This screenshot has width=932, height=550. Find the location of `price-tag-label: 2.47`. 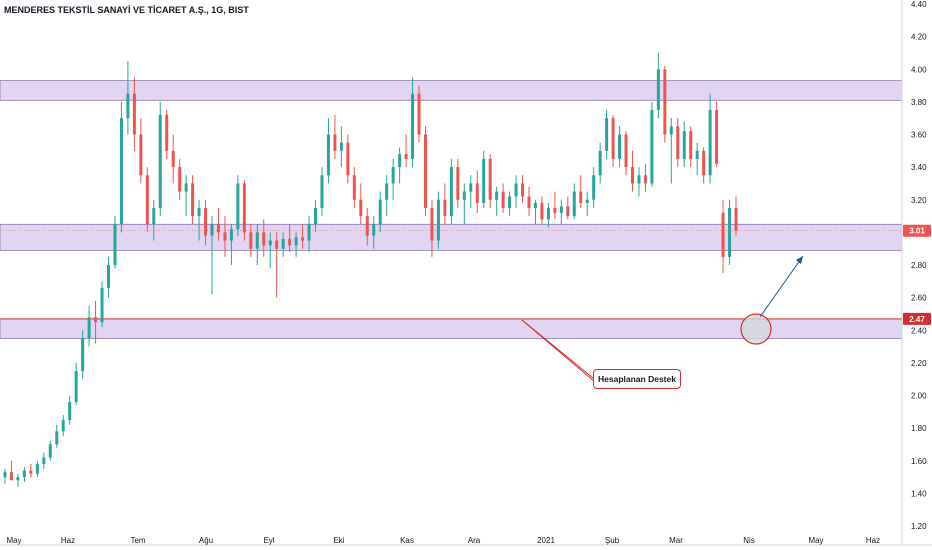

price-tag-label: 2.47 is located at coordinates (917, 319).